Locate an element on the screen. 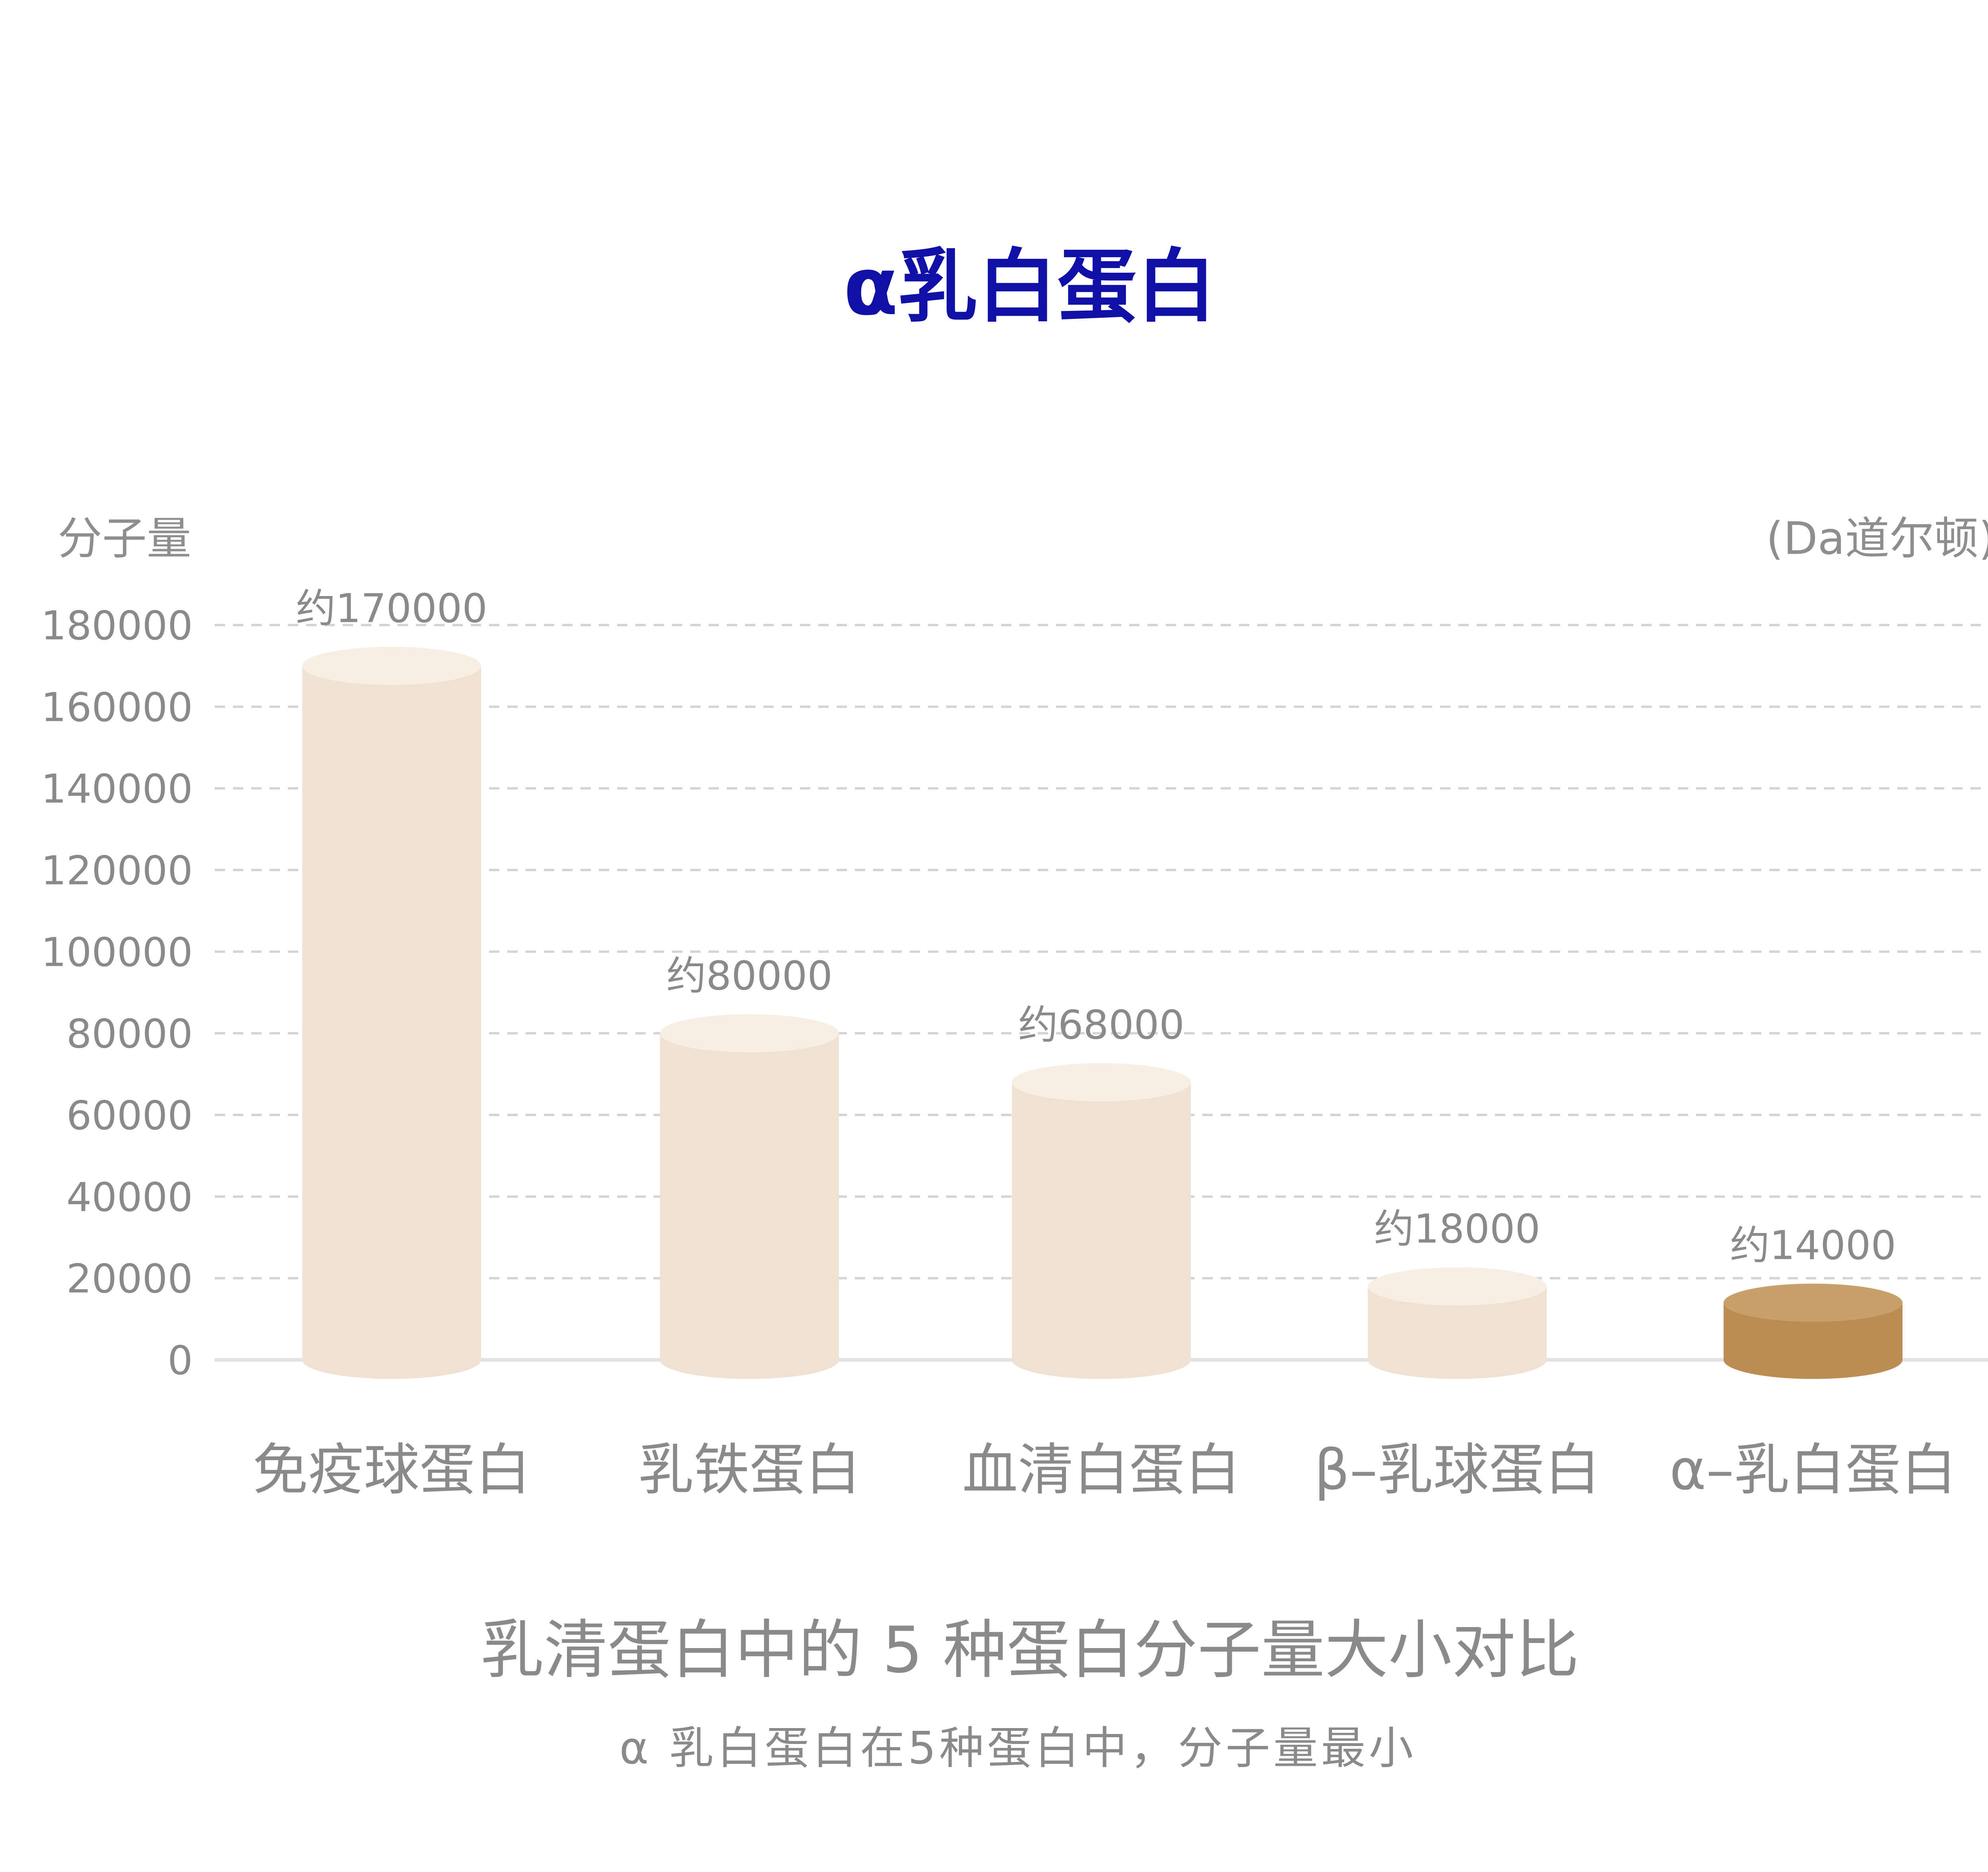 The height and width of the screenshot is (1872, 1988). y-tick-label: 120000 is located at coordinates (117, 871).